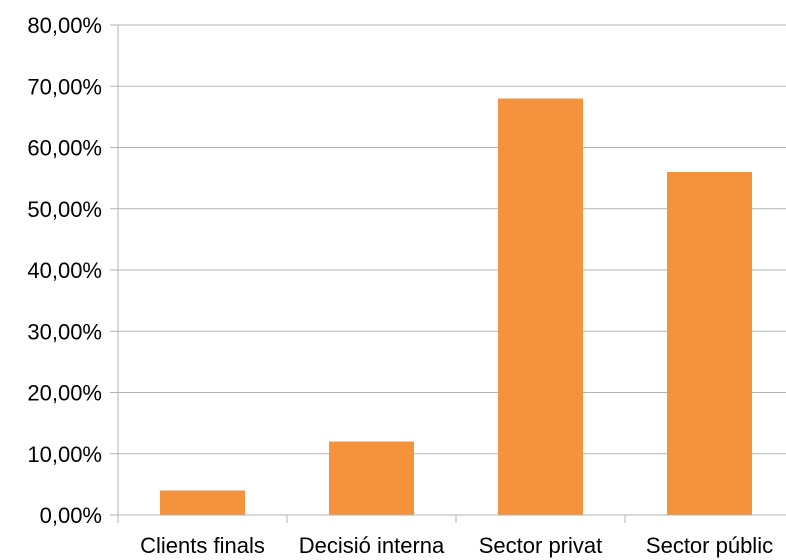 This screenshot has width=786, height=560. I want to click on y-tick-label: 70,00%, so click(64, 86).